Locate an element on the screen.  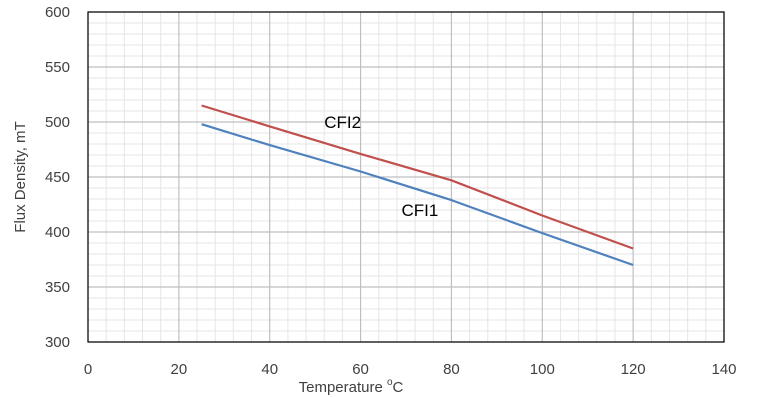
x-tick-label: 100 is located at coordinates (542, 369).